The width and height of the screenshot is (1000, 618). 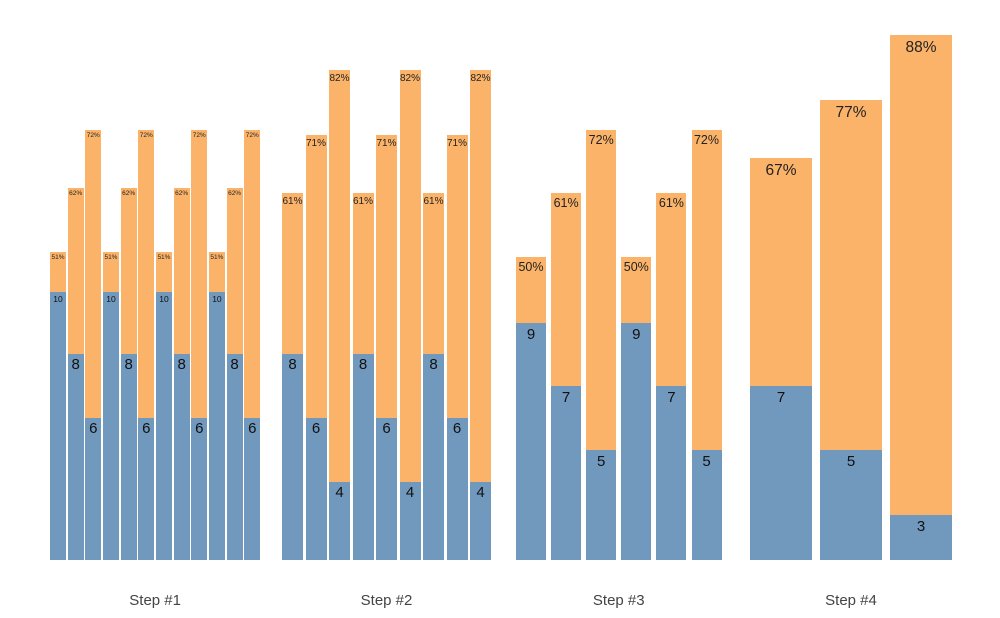 What do you see at coordinates (618, 600) in the screenshot?
I see `x-axis-label-step-3: Step #3` at bounding box center [618, 600].